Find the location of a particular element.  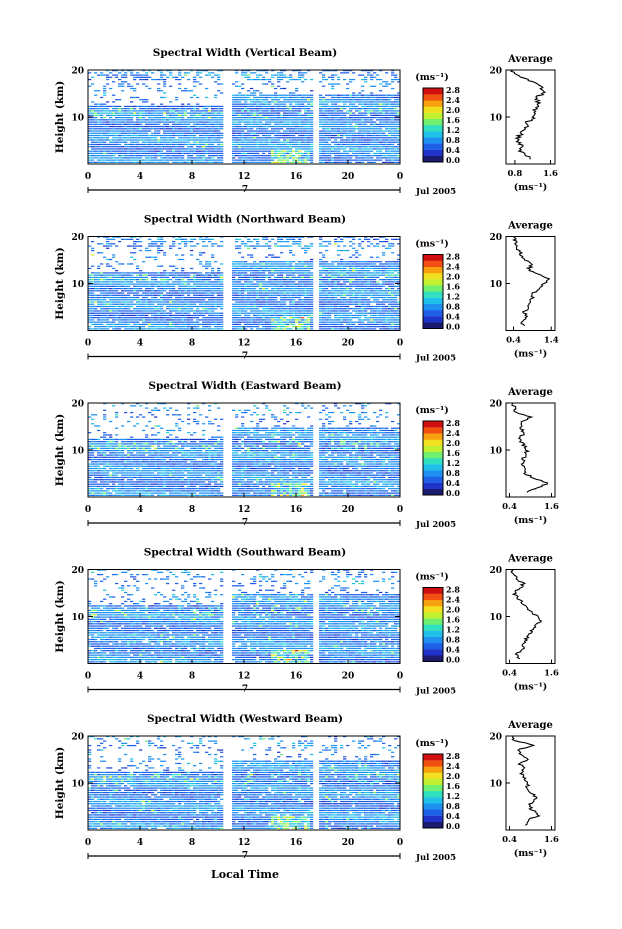

profile-frame is located at coordinates (530, 117).